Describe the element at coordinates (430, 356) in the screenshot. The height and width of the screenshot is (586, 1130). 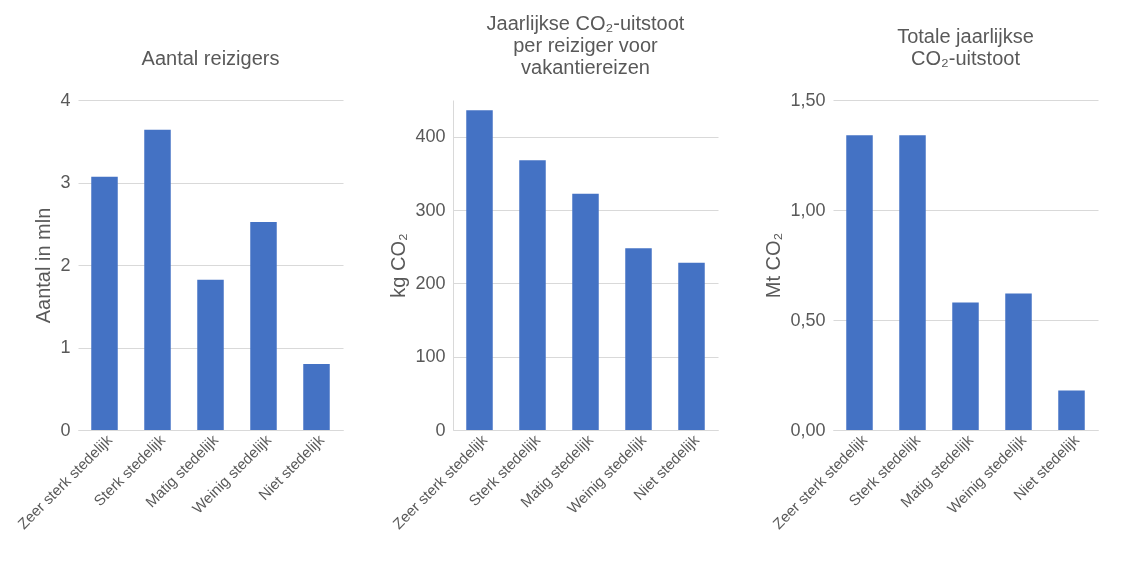
I see `y-tick-label: 100` at that location.